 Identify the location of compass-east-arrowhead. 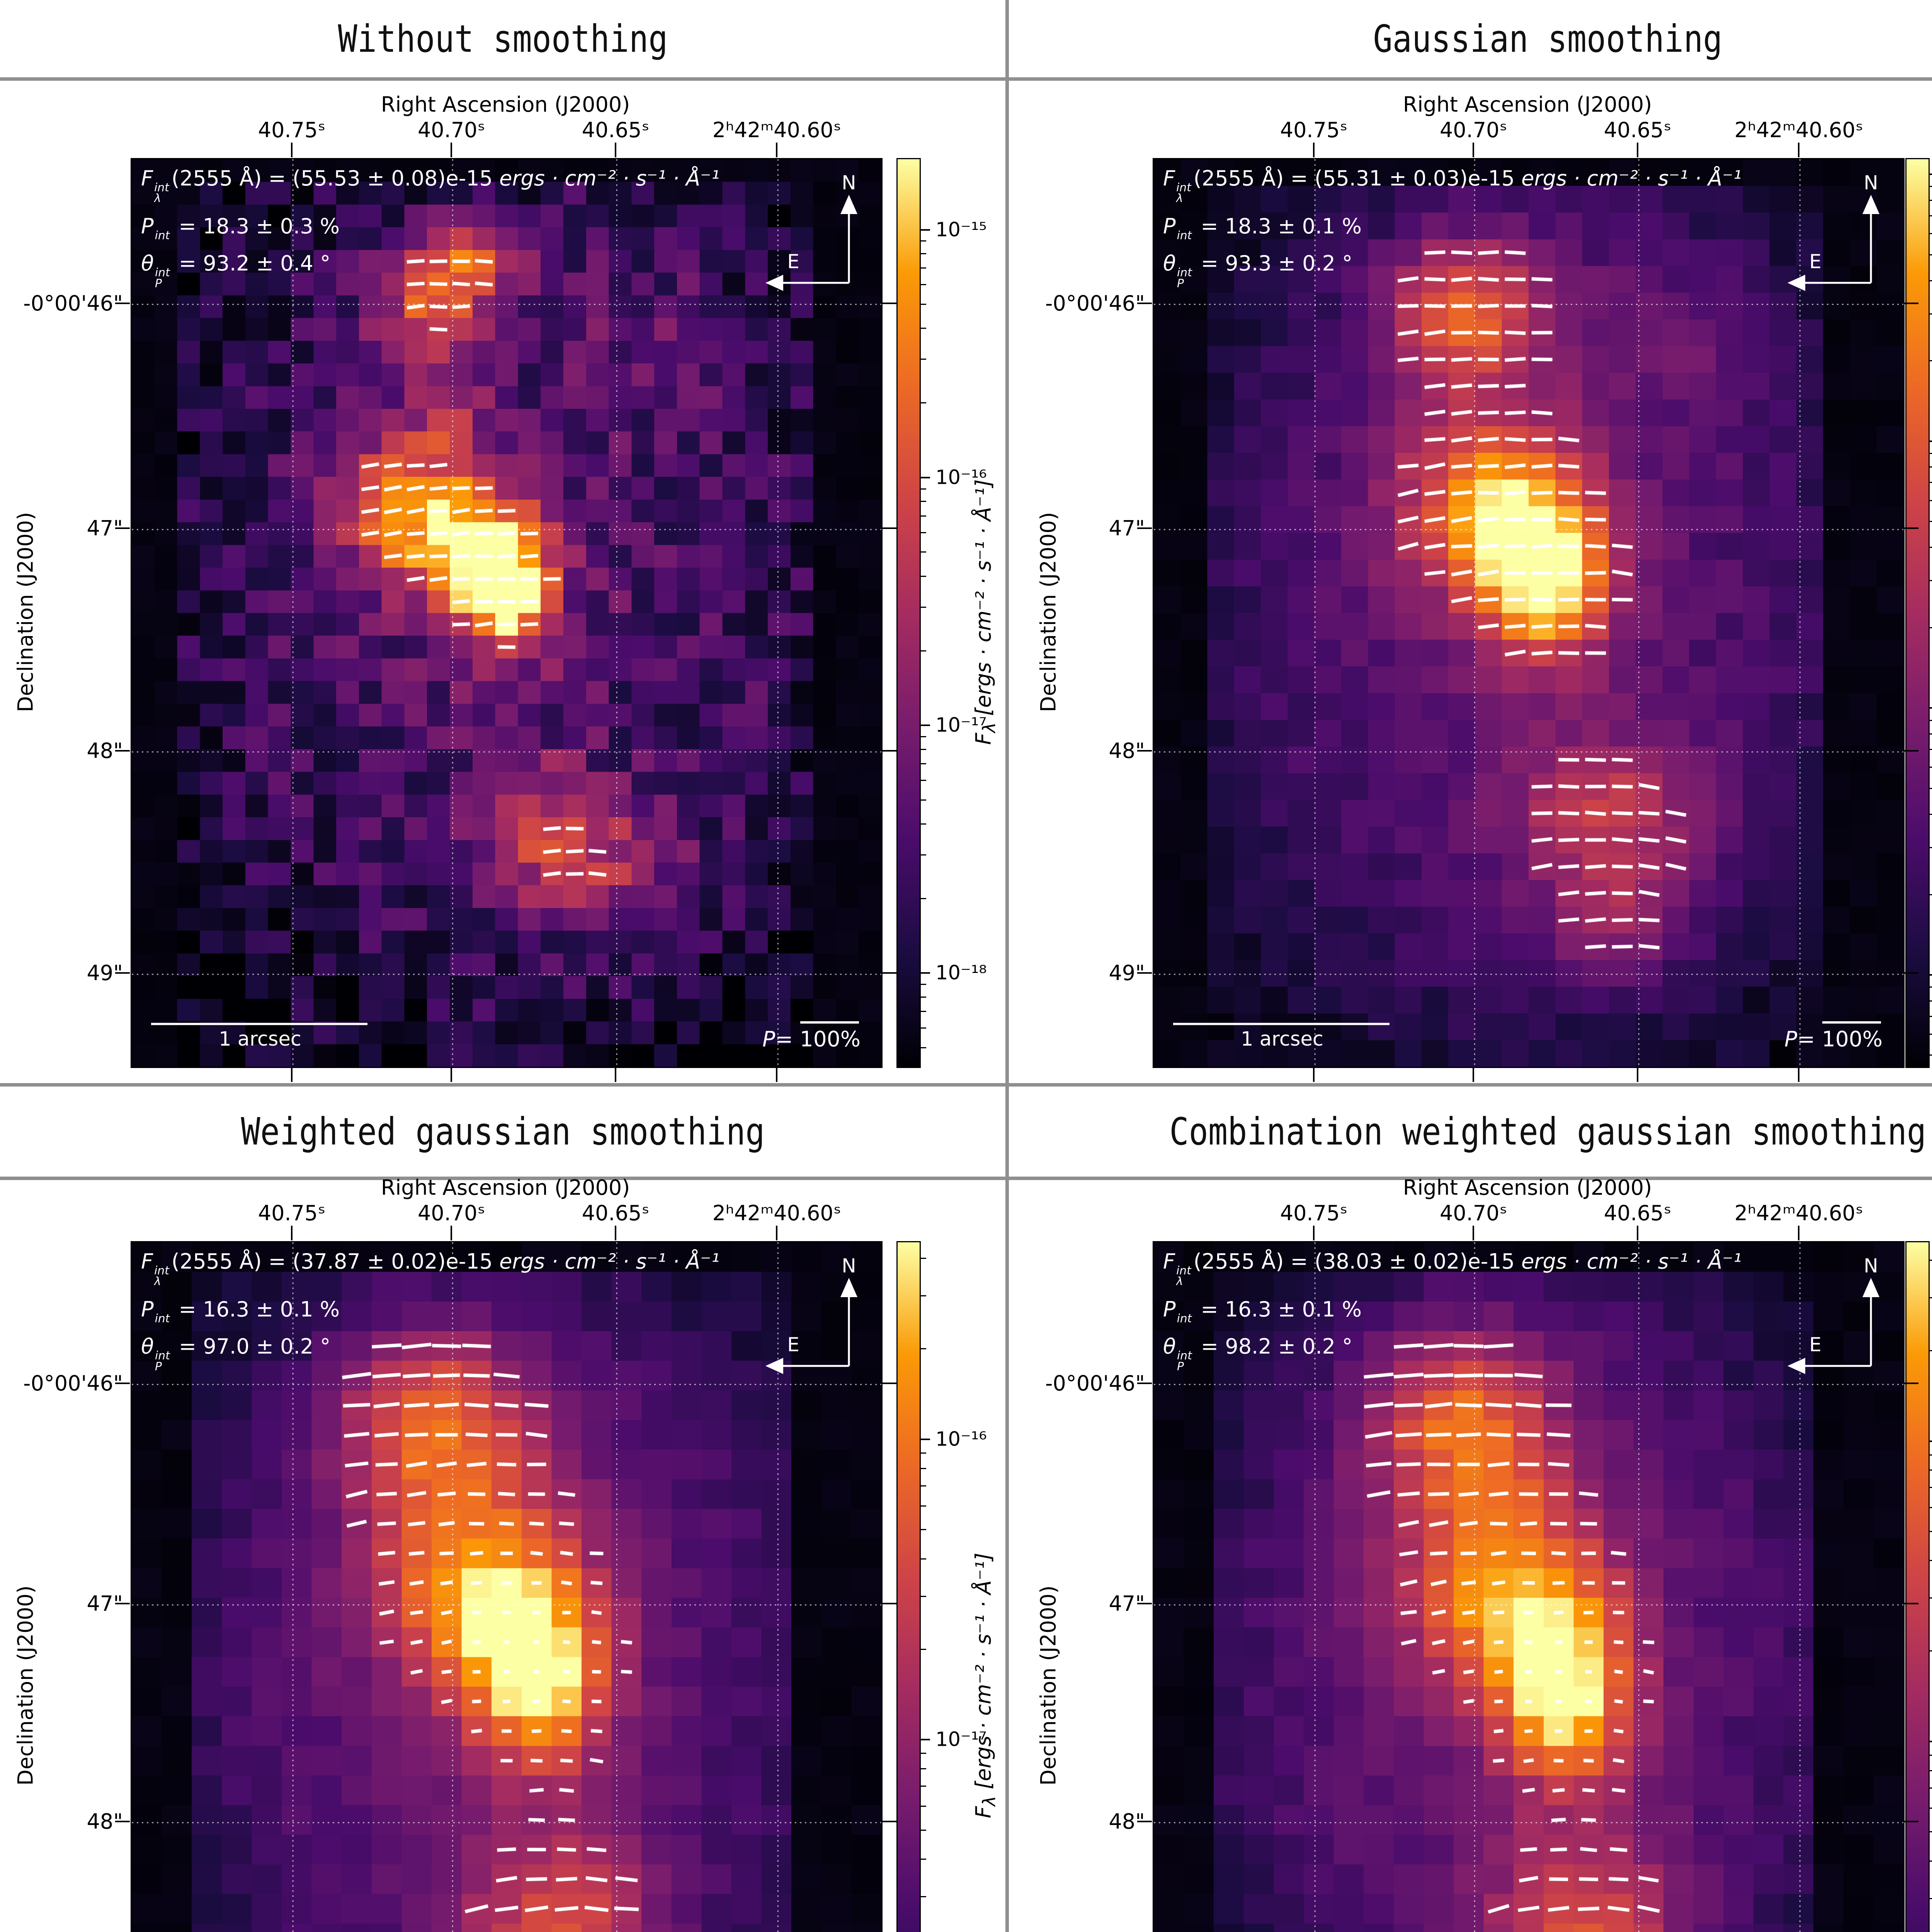
(774, 1366).